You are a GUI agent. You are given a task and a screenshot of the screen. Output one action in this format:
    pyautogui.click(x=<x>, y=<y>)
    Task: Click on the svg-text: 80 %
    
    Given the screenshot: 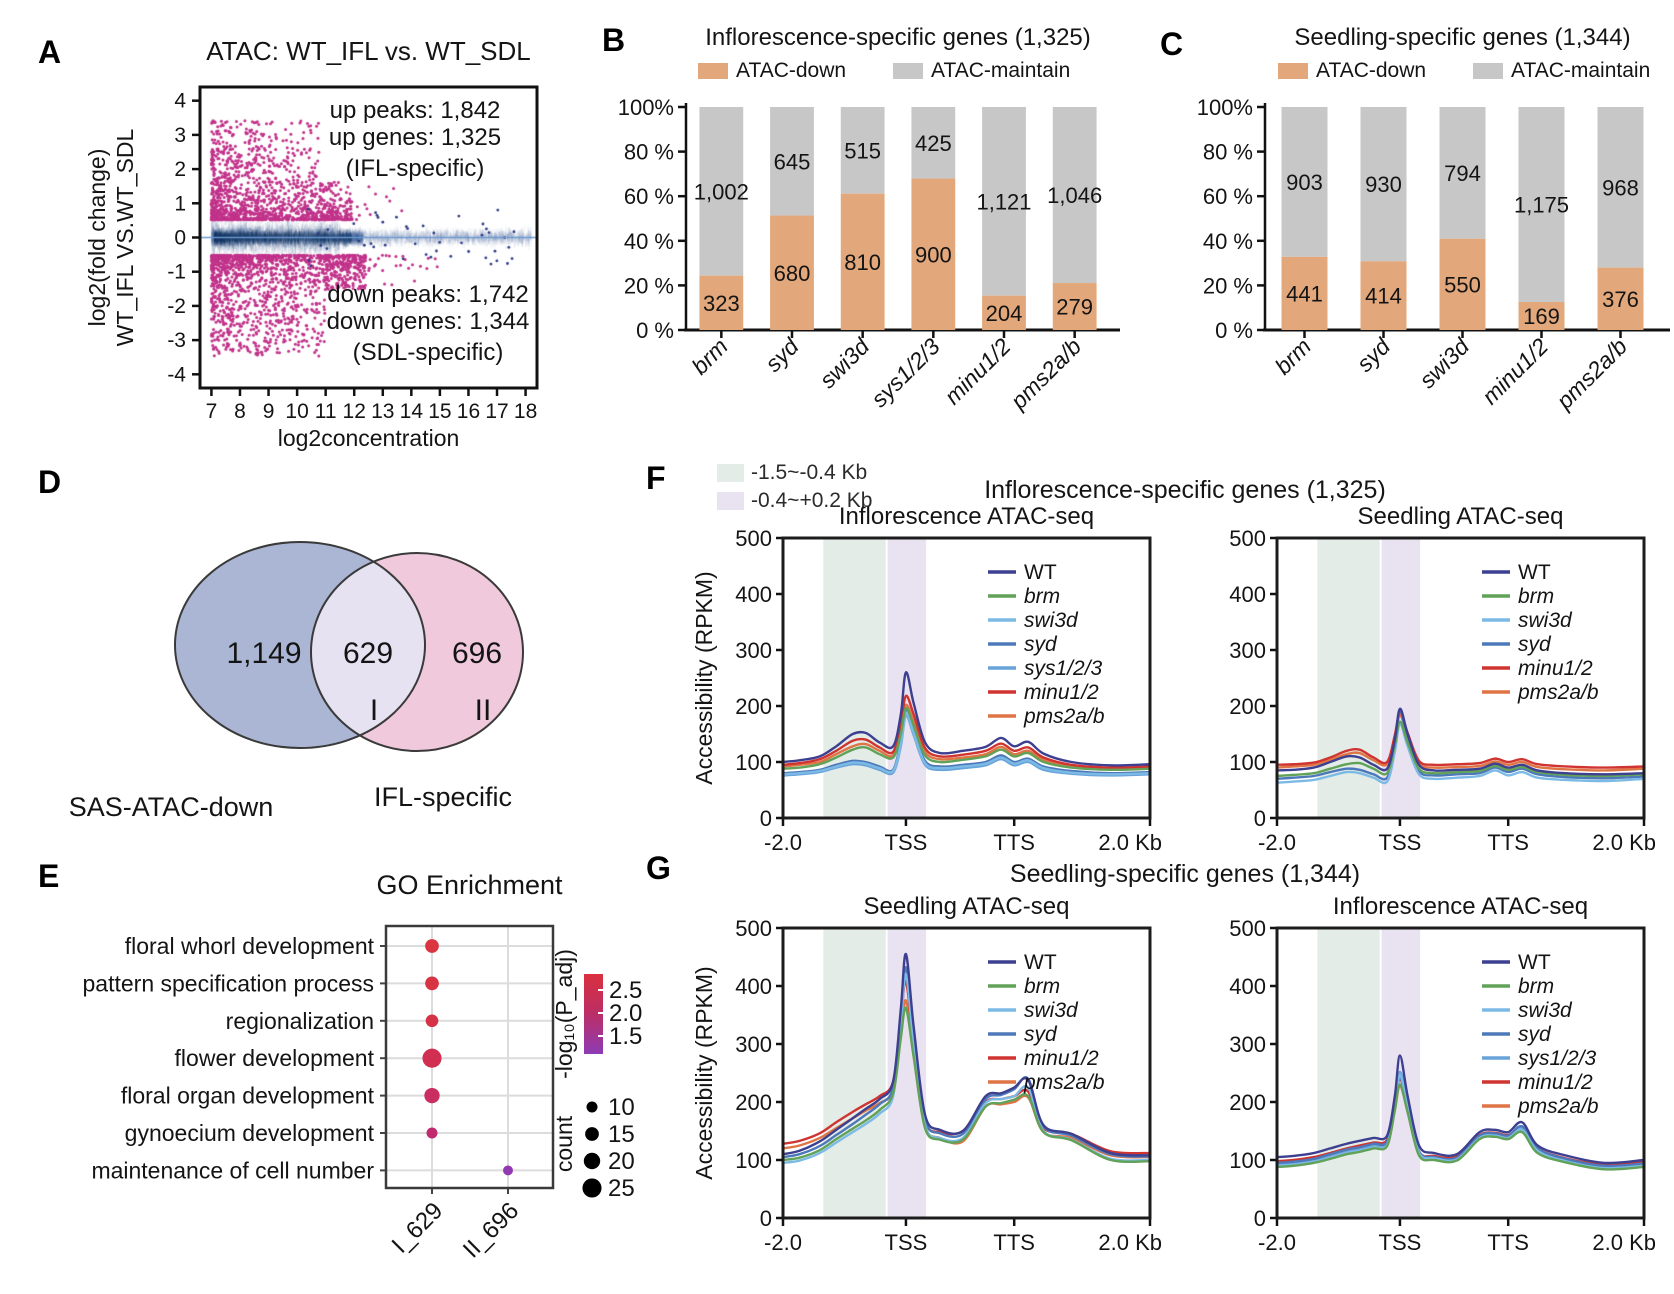 What is the action you would take?
    pyautogui.click(x=1228, y=152)
    